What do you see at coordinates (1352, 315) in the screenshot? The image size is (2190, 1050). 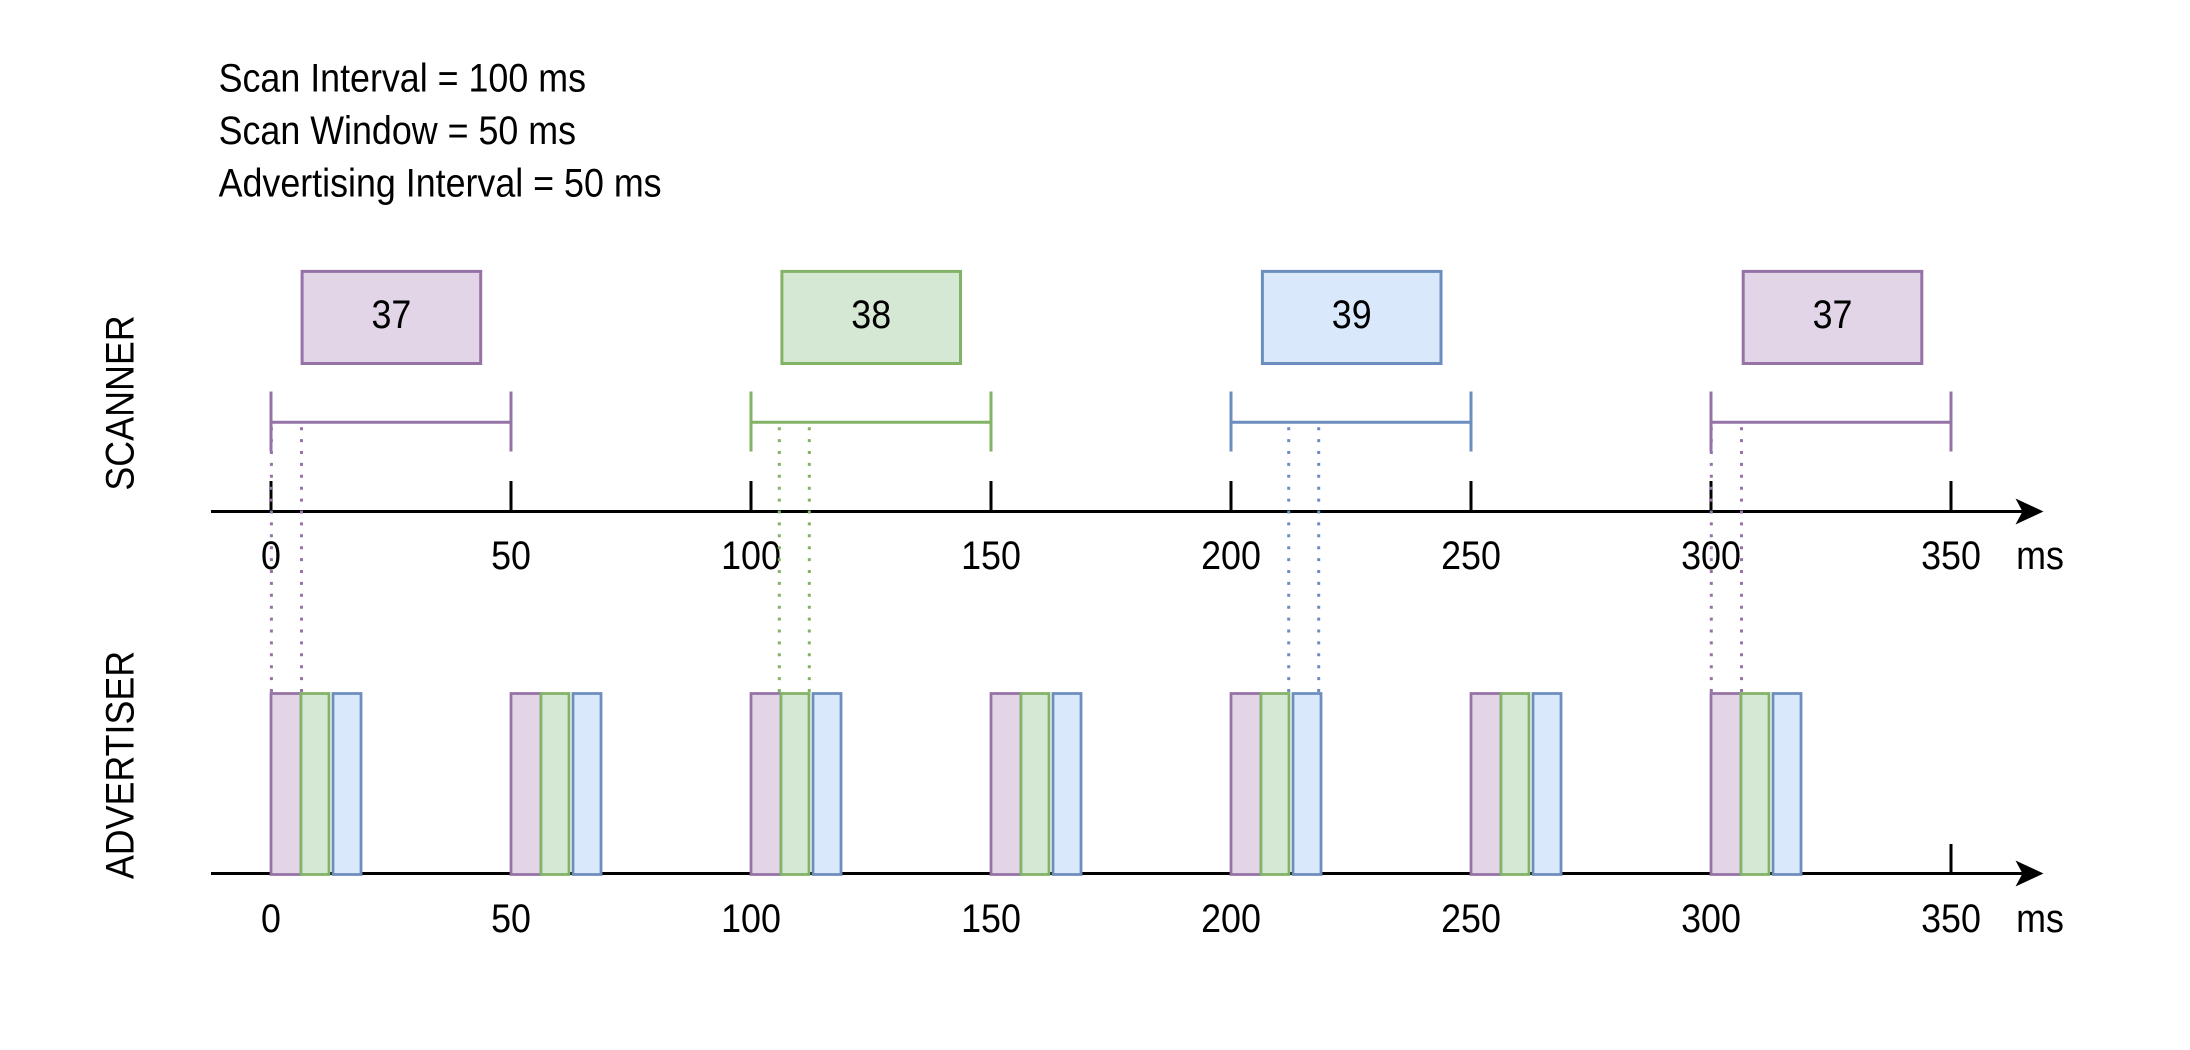 I see `svg-text: 39` at bounding box center [1352, 315].